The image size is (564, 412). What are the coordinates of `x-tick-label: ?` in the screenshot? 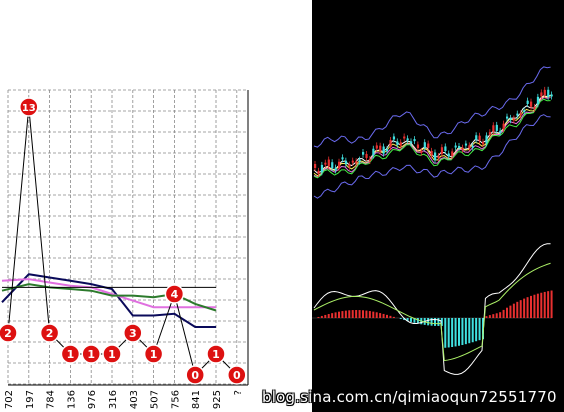 It's located at (238, 392).